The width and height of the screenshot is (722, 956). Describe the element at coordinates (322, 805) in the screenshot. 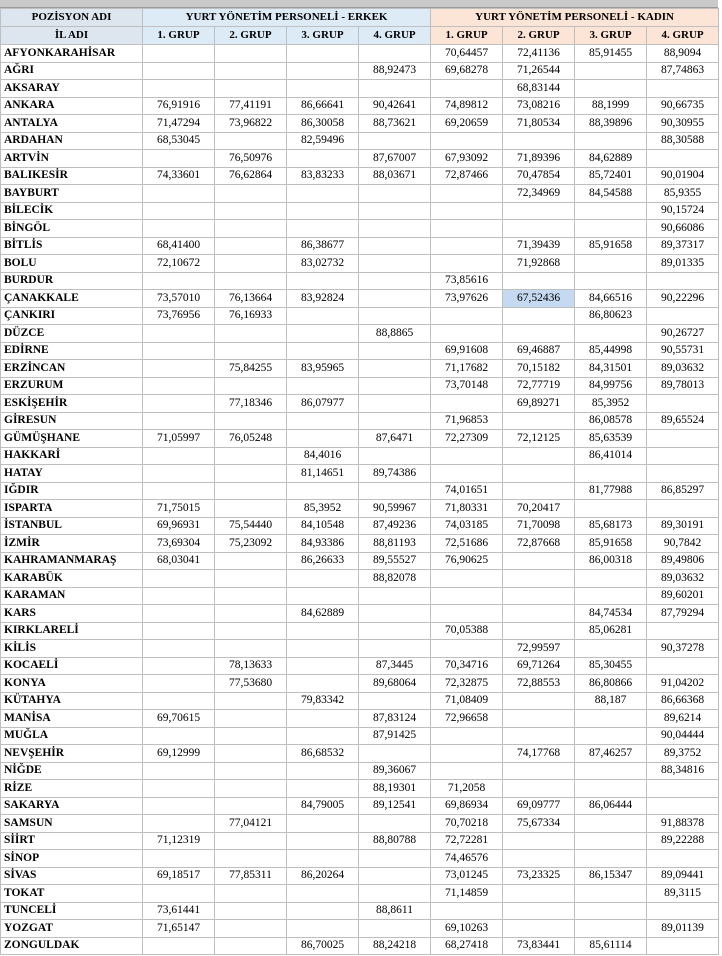

I see `score-cell: 84,79005` at that location.